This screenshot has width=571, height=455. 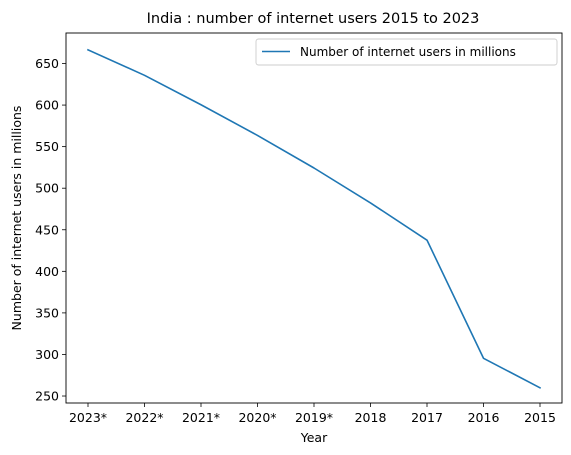 What do you see at coordinates (88, 417) in the screenshot?
I see `x-tick-label: 2023*` at bounding box center [88, 417].